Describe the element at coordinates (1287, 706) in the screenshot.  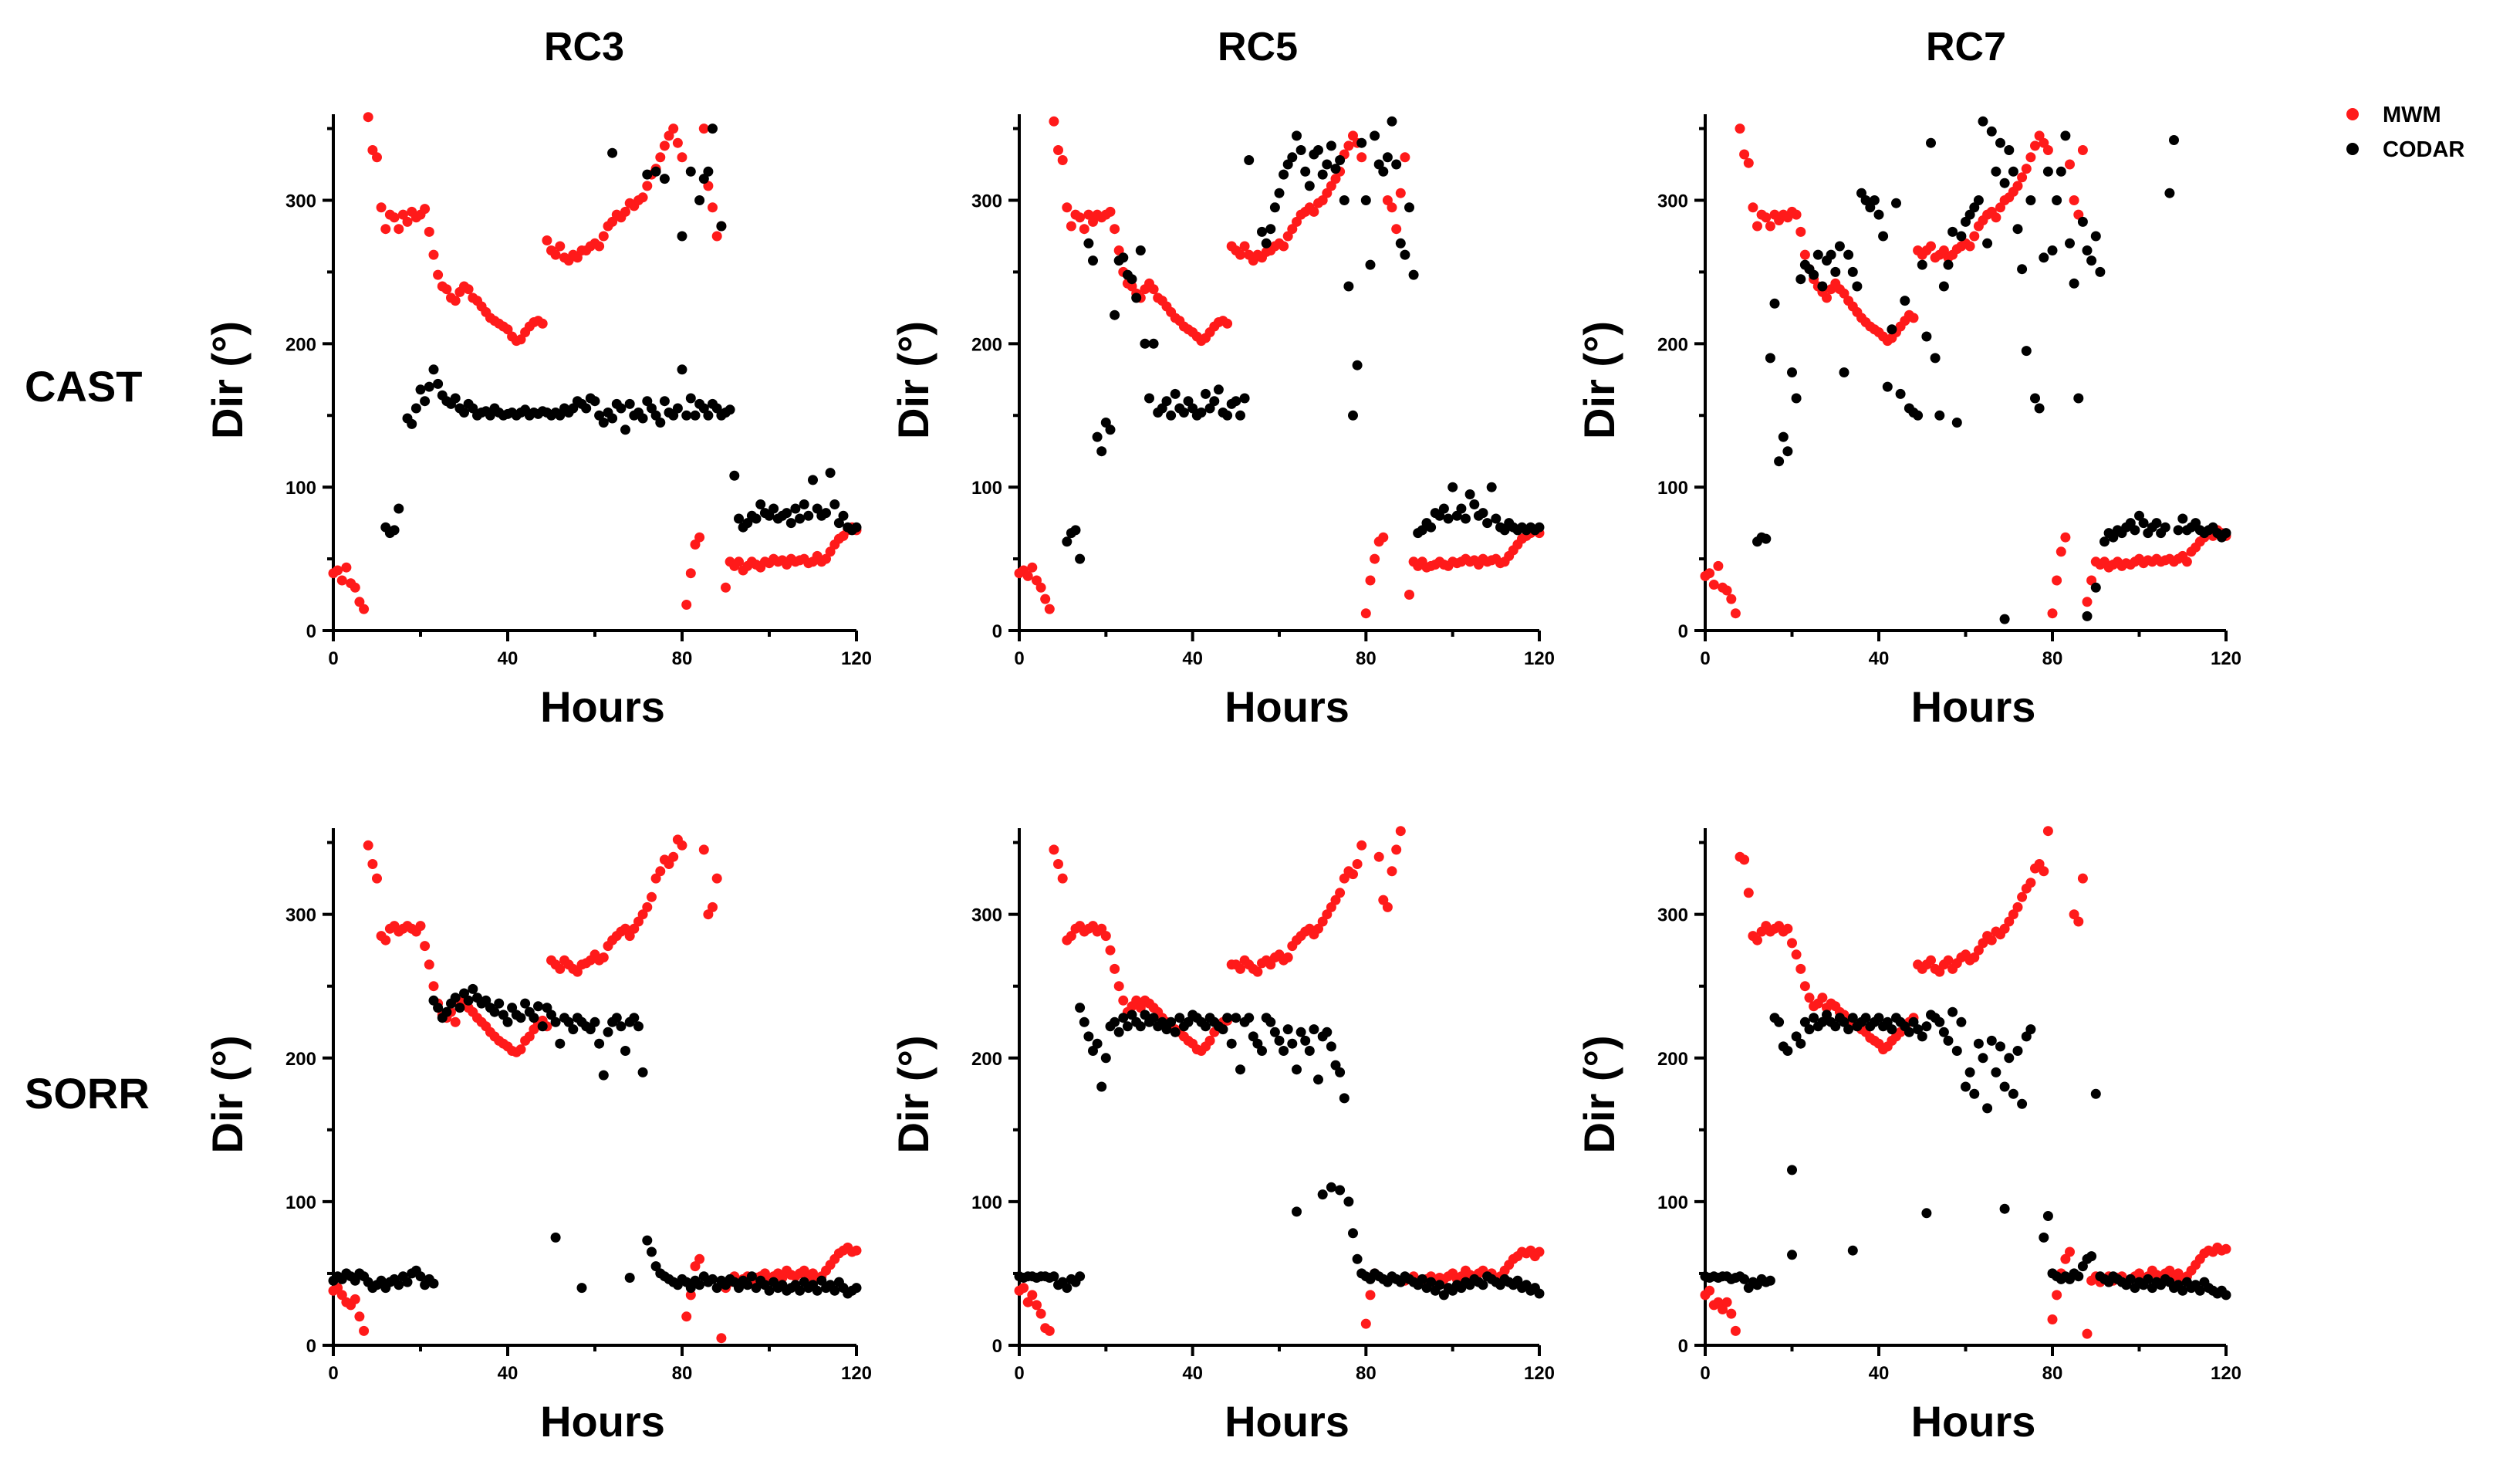
I see `x-axis-title: Hours` at that location.